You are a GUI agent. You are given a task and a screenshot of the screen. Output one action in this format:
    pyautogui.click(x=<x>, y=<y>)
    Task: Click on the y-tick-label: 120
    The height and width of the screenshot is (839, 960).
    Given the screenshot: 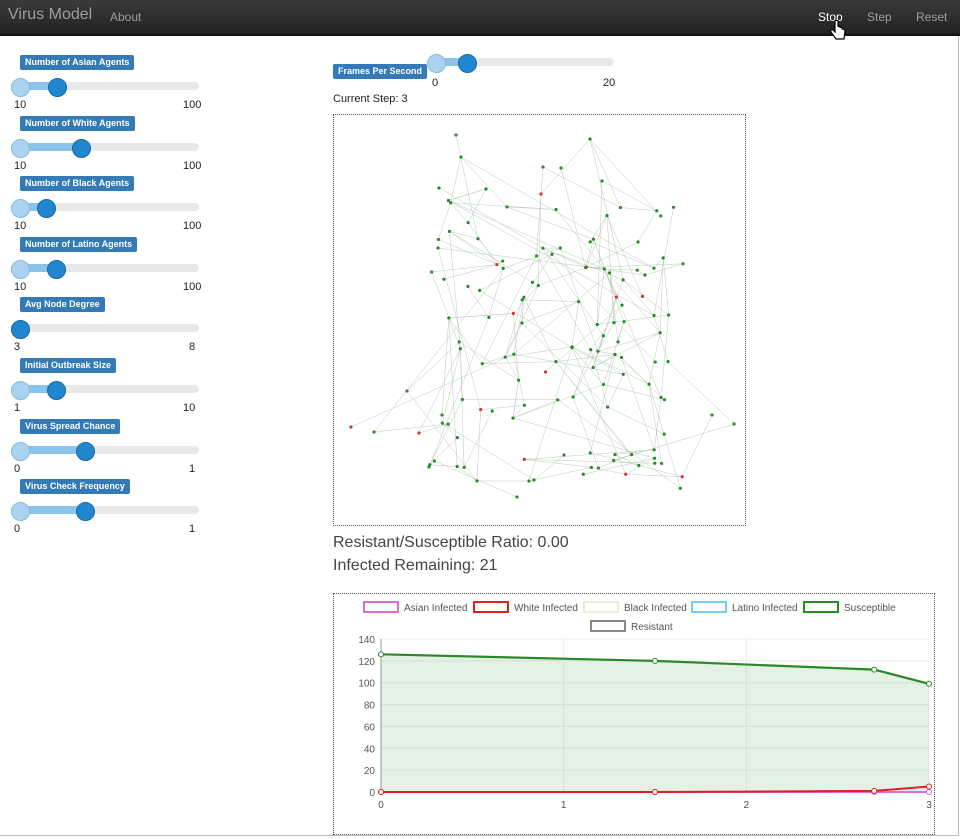 What is the action you would take?
    pyautogui.click(x=366, y=662)
    